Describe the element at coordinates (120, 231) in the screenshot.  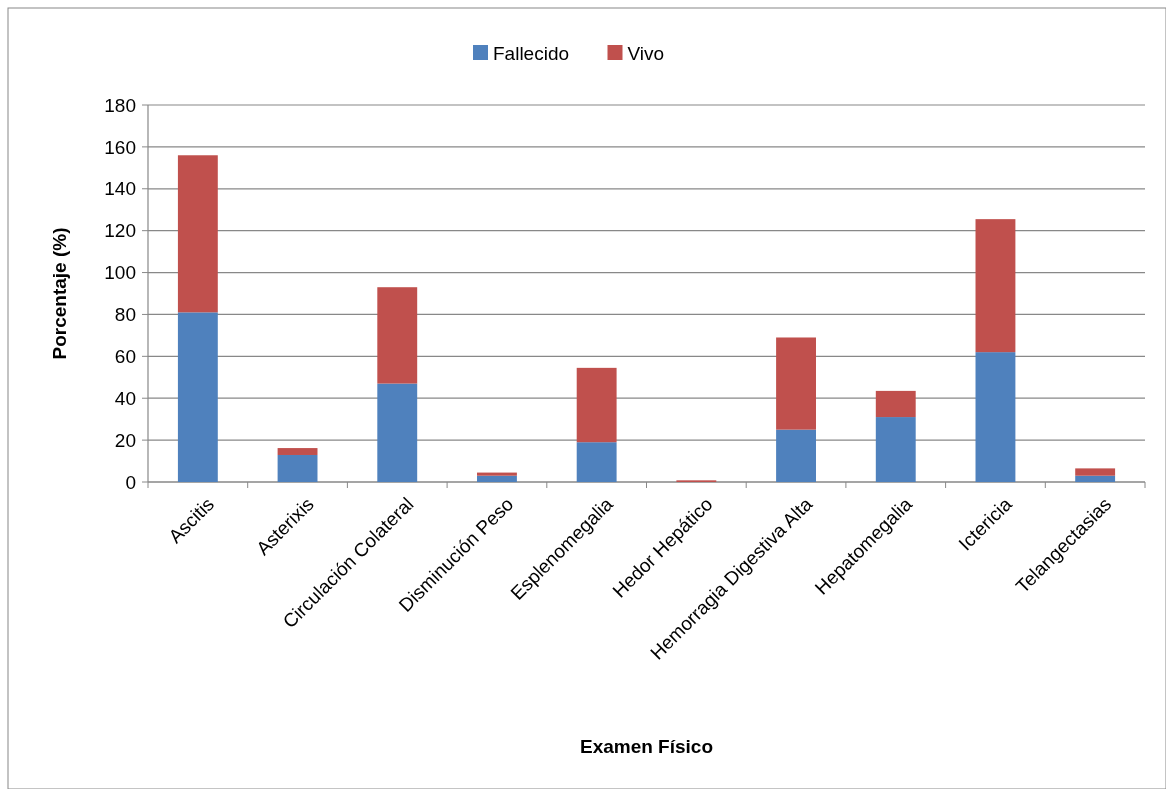
I see `y-tick-label: 120` at that location.